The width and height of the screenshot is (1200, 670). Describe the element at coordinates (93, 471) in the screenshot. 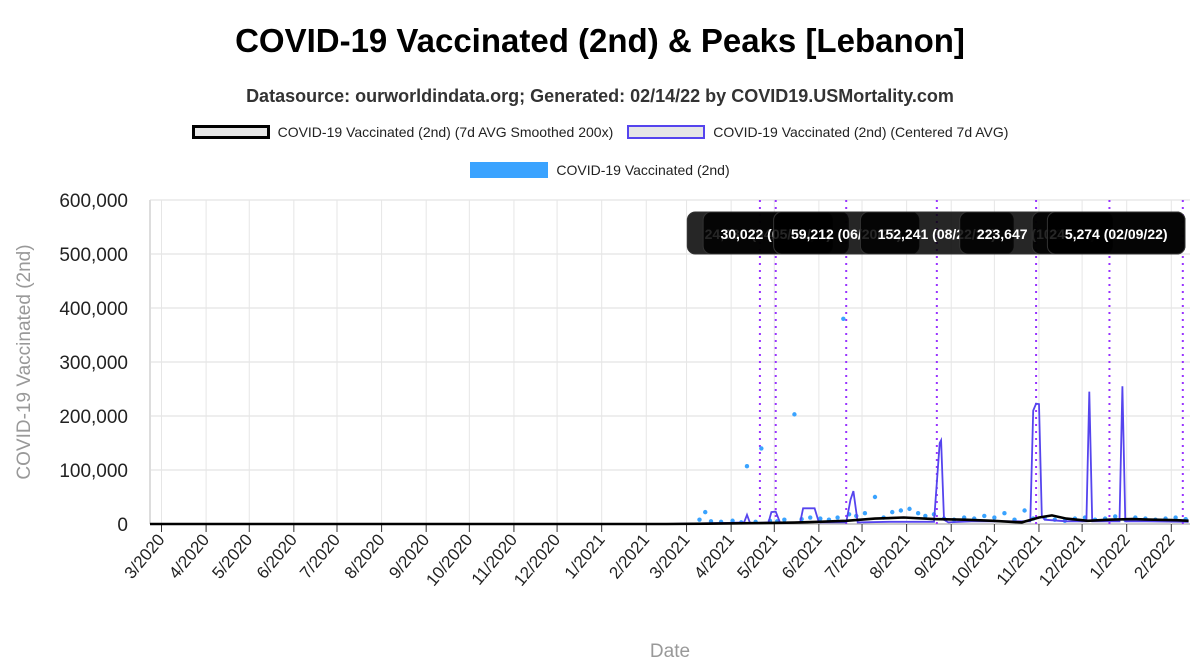

I see `y-tick-label: 100,000` at that location.